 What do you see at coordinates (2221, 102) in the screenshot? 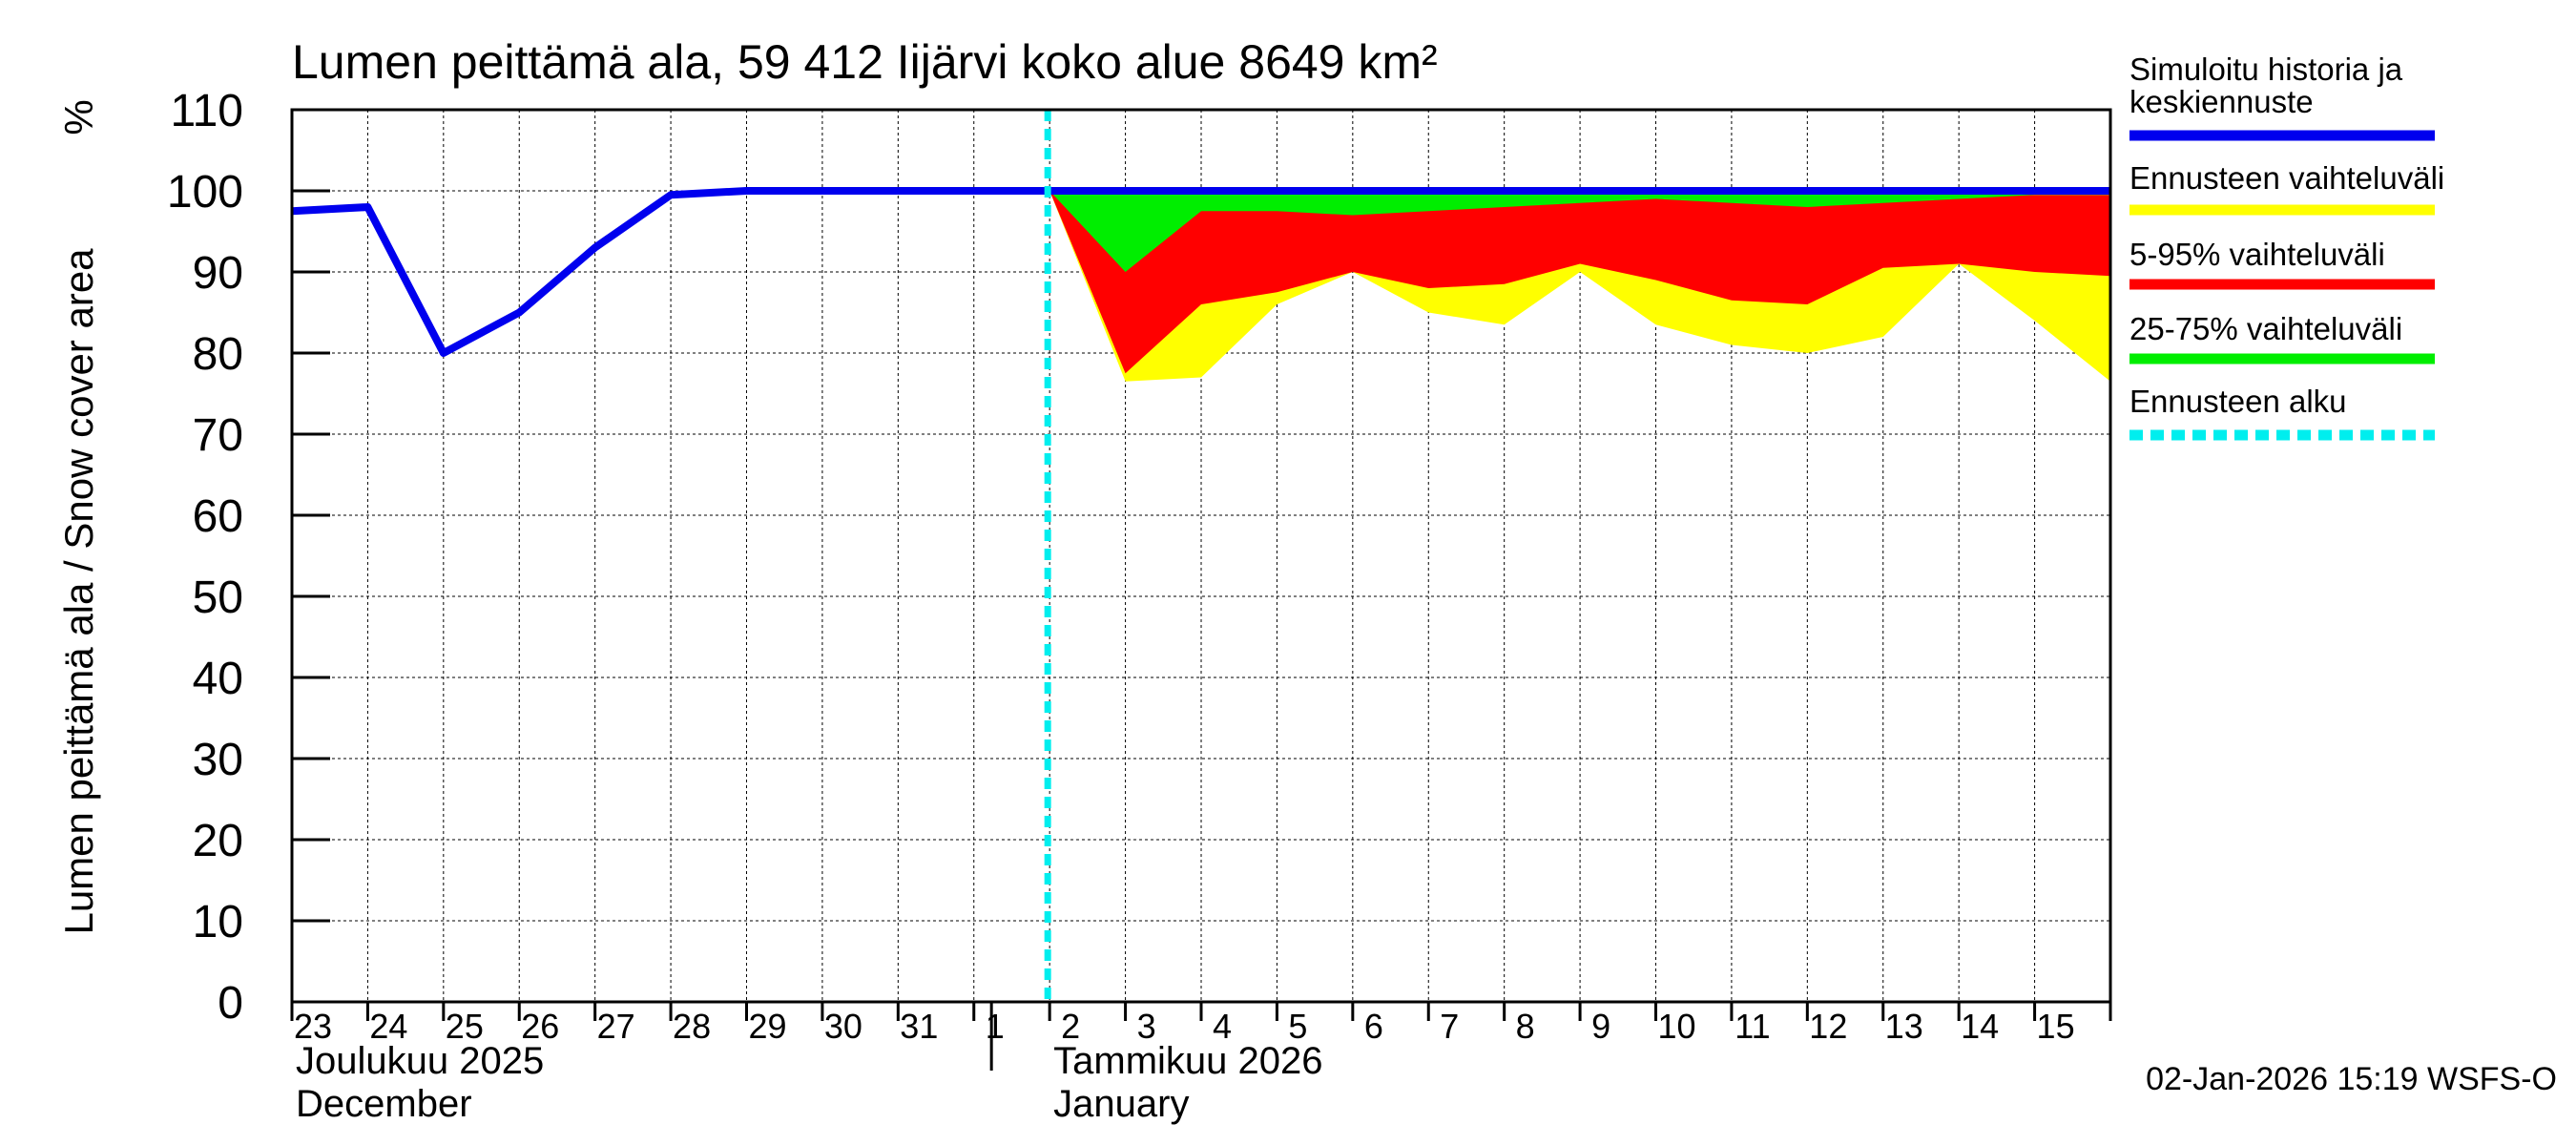
I see `legend-label-line: keskiennuste` at bounding box center [2221, 102].